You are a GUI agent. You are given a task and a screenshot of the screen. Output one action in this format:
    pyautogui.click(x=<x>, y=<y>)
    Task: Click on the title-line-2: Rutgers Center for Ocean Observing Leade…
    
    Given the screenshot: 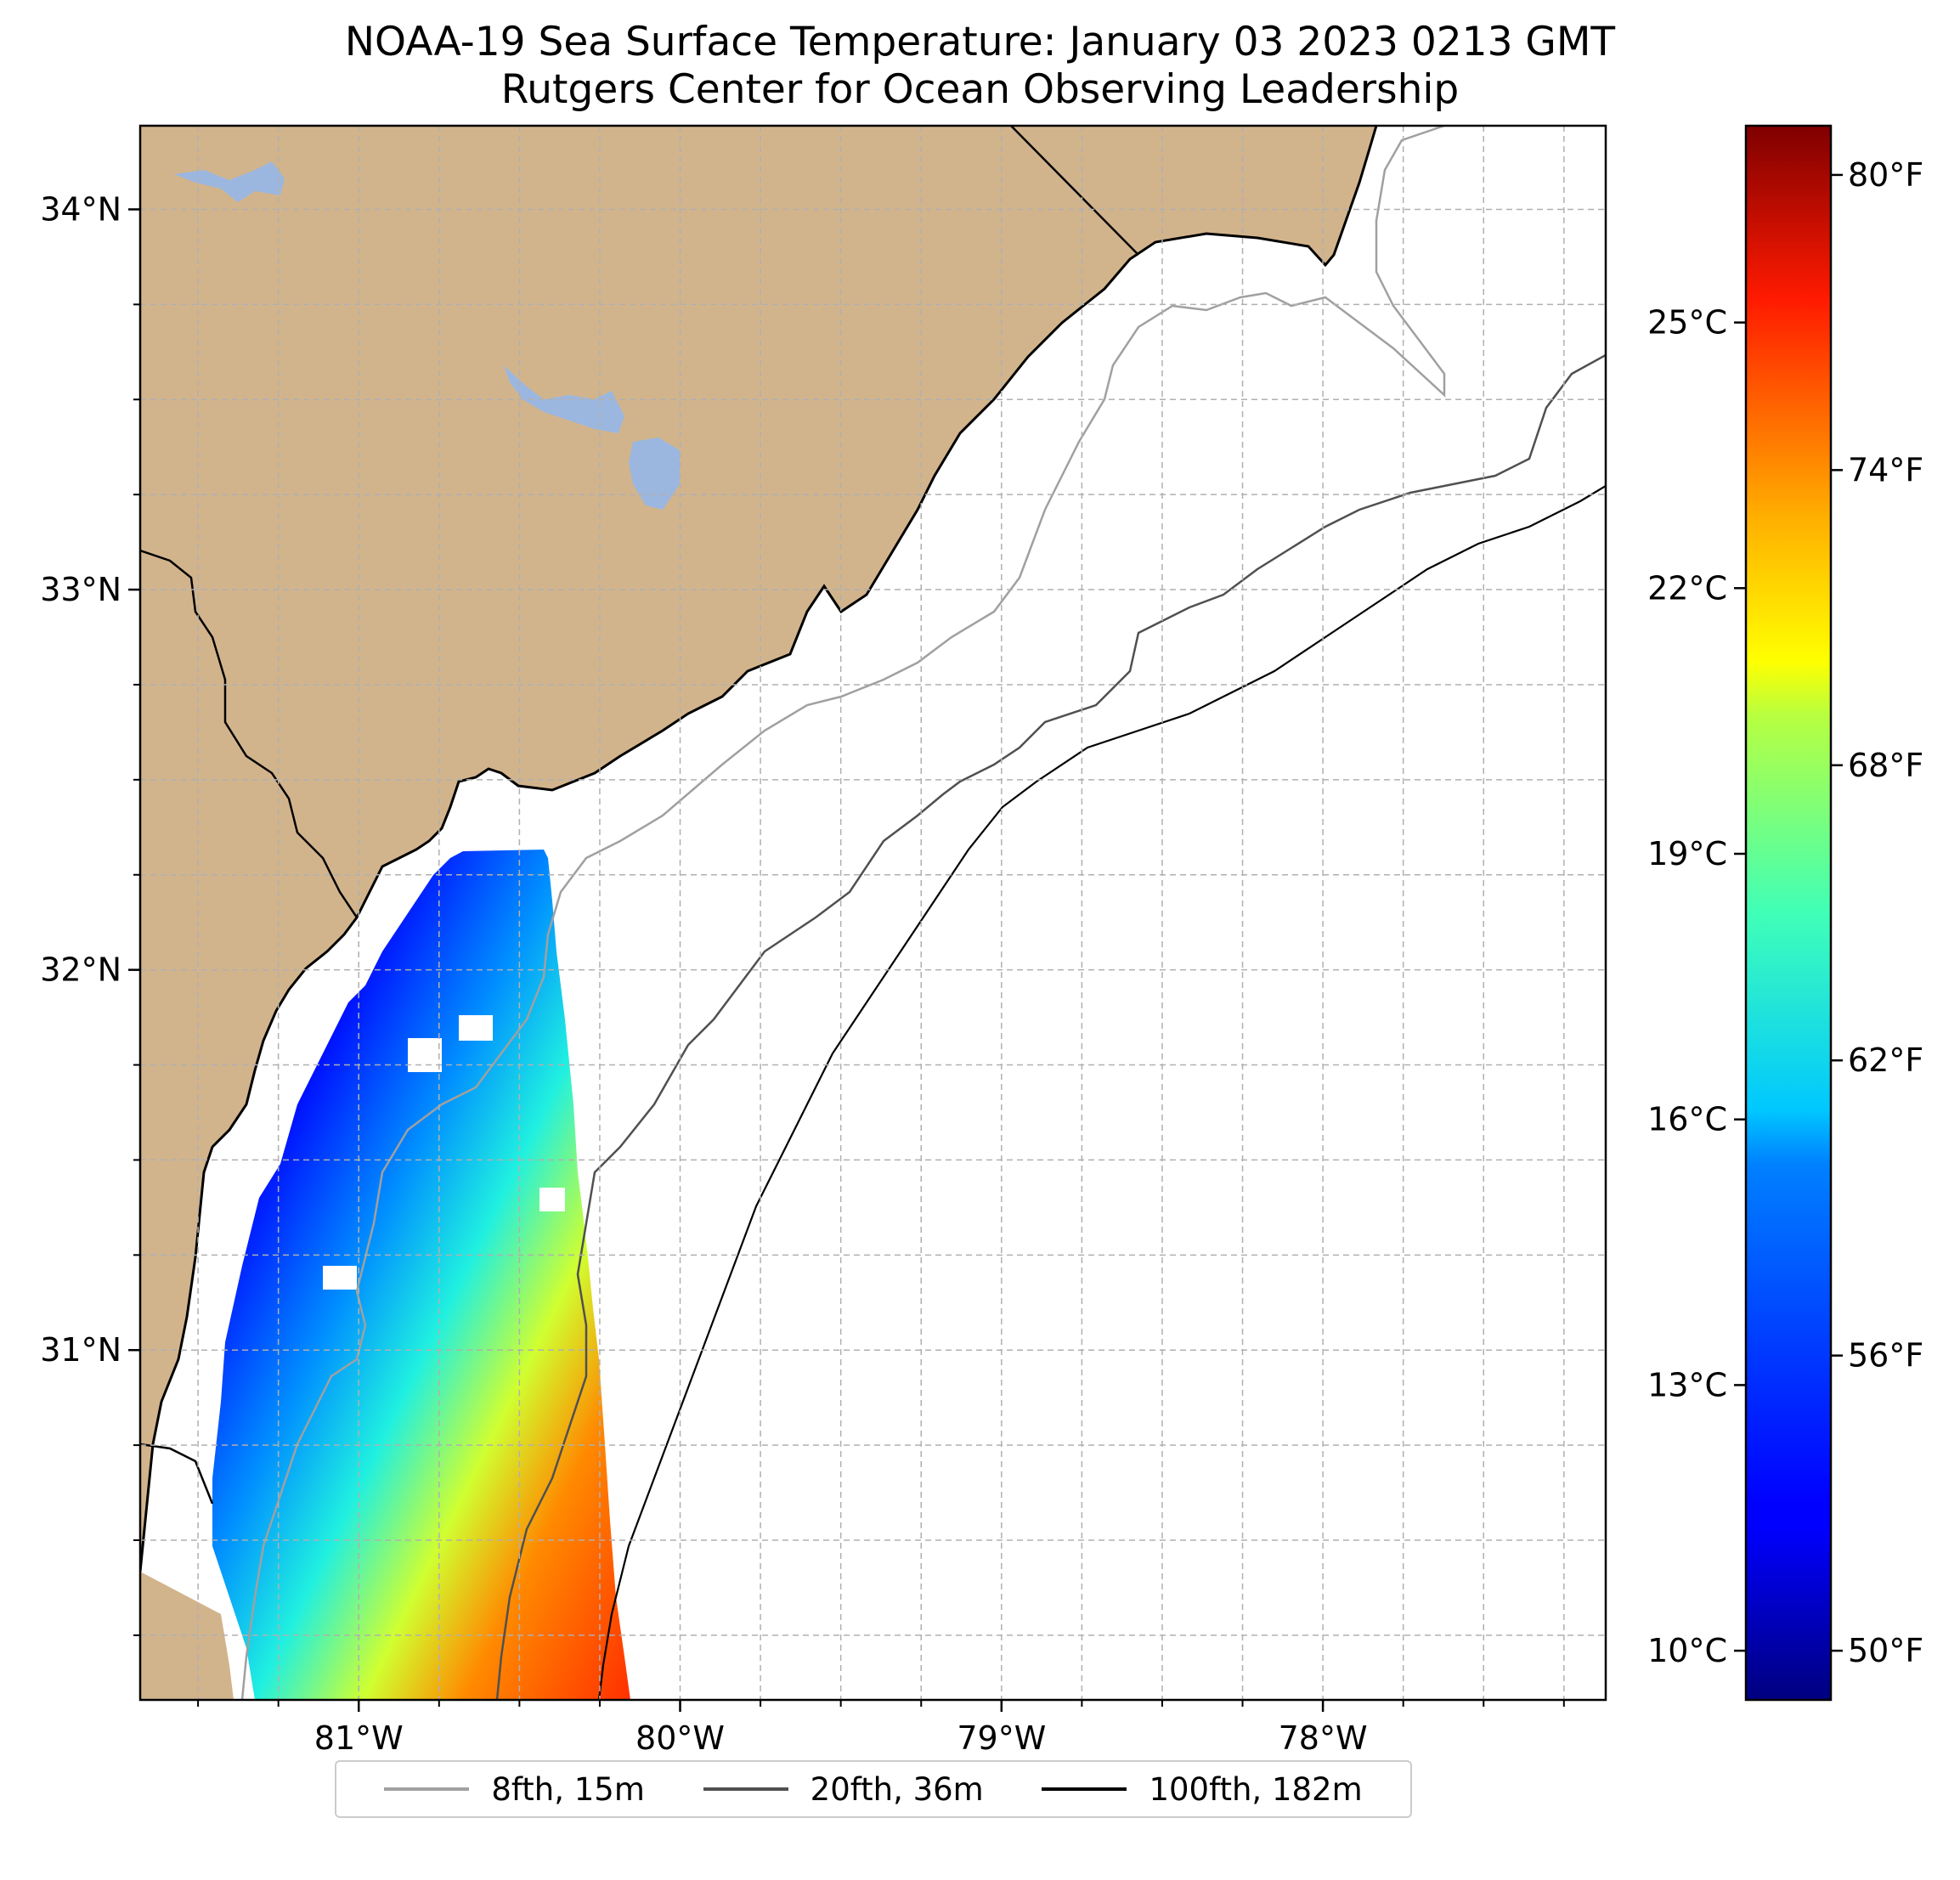 What is the action you would take?
    pyautogui.click(x=980, y=90)
    